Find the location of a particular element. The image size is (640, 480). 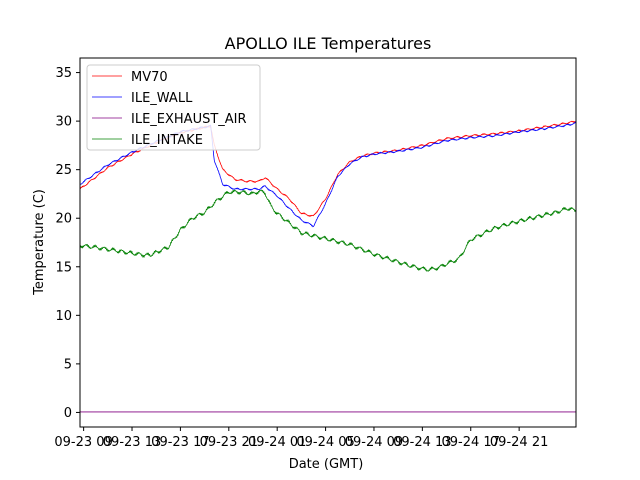

legend: MV70 ILE_WALL ILE_EXHAUST_AIR ILE_INTAKE is located at coordinates (173, 107).